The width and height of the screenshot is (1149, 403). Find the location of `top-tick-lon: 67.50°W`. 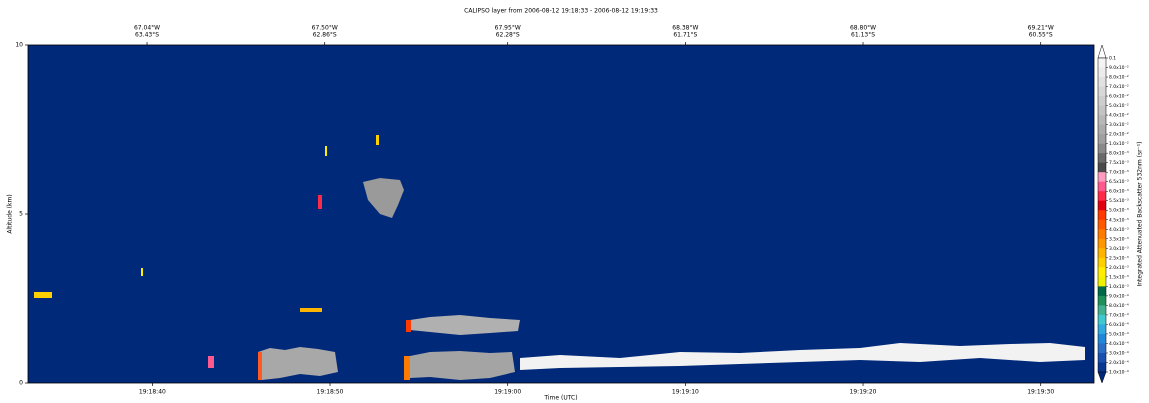

top-tick-lon: 67.50°W is located at coordinates (325, 28).